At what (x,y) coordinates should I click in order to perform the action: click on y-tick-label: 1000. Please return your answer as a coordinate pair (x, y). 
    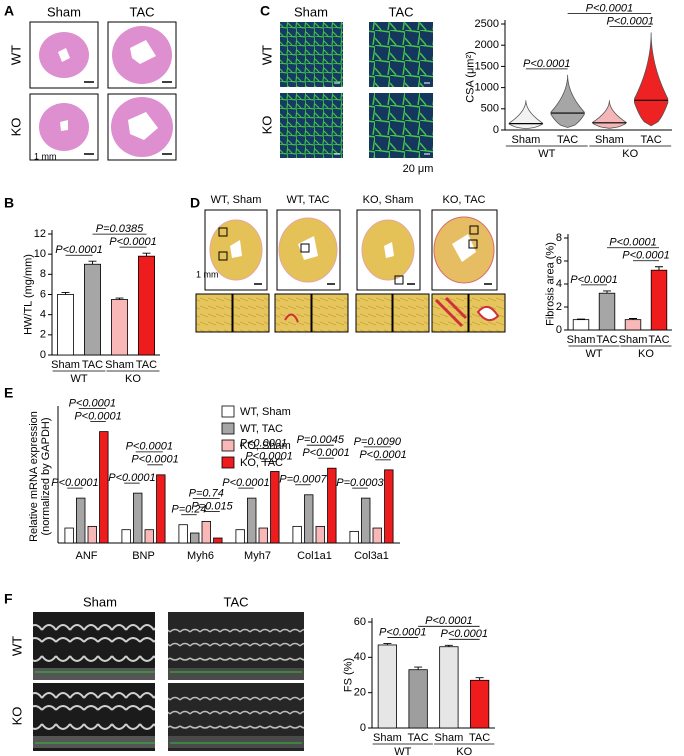
    Looking at the image, I should click on (487, 88).